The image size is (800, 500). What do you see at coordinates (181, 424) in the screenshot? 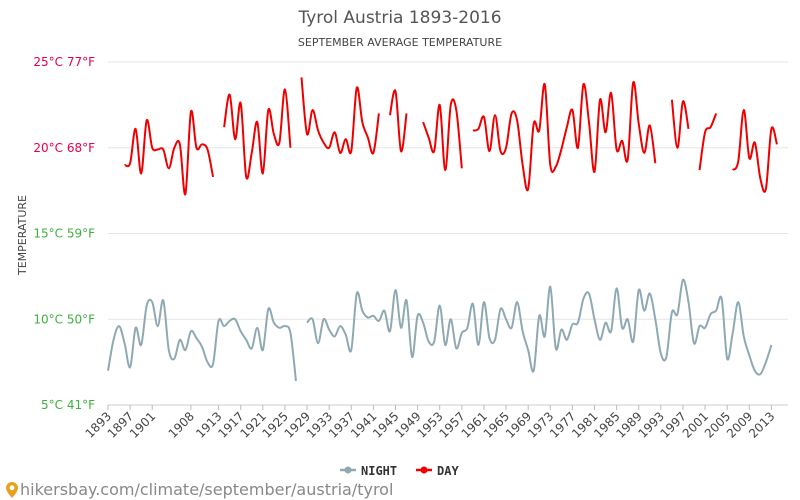
I see `x-tick-label: 1908` at bounding box center [181, 424].